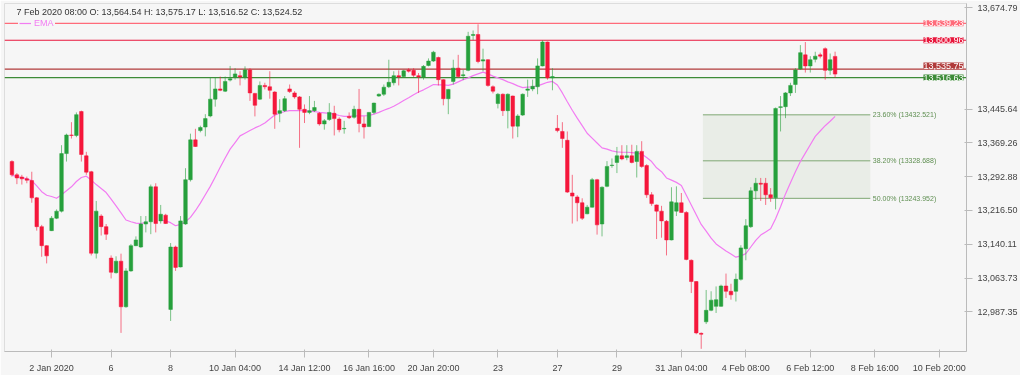 Image resolution: width=1024 pixels, height=375 pixels. Describe the element at coordinates (368, 367) in the screenshot. I see `x-tick-label: 16 Jan 16:00` at that location.